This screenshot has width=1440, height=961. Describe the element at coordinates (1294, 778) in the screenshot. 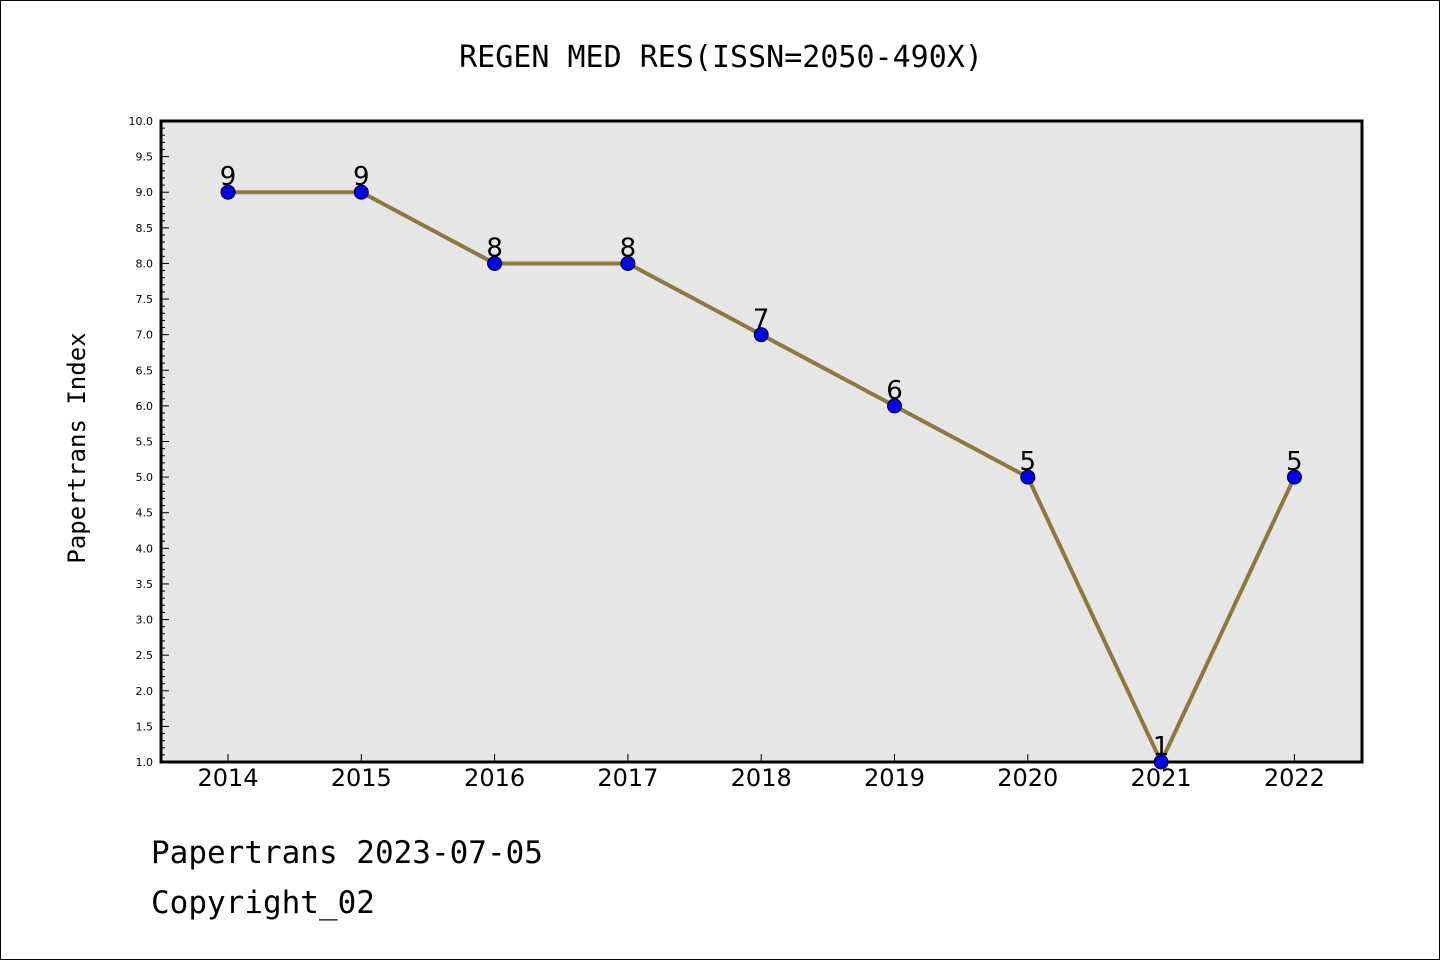

I see `x-tick-label: 2022` at that location.